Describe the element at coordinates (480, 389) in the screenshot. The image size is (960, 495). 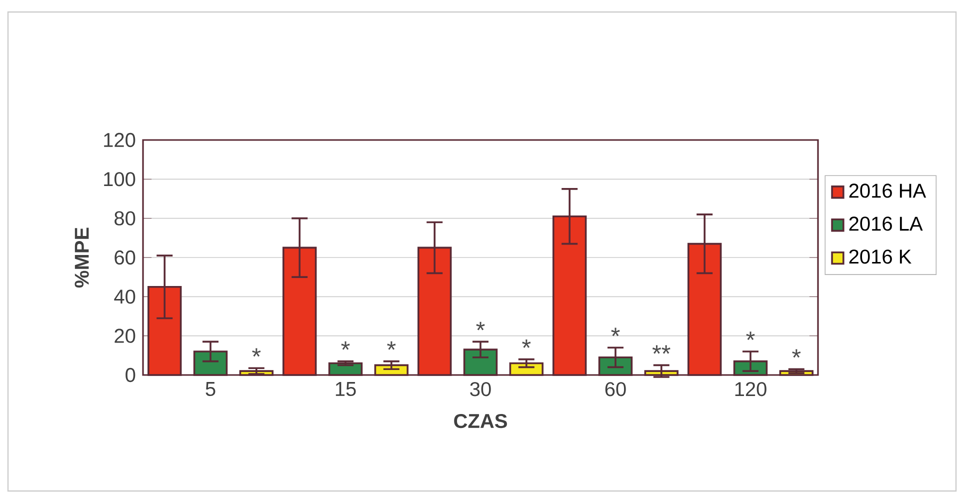
I see `x-tick-label: 30` at that location.